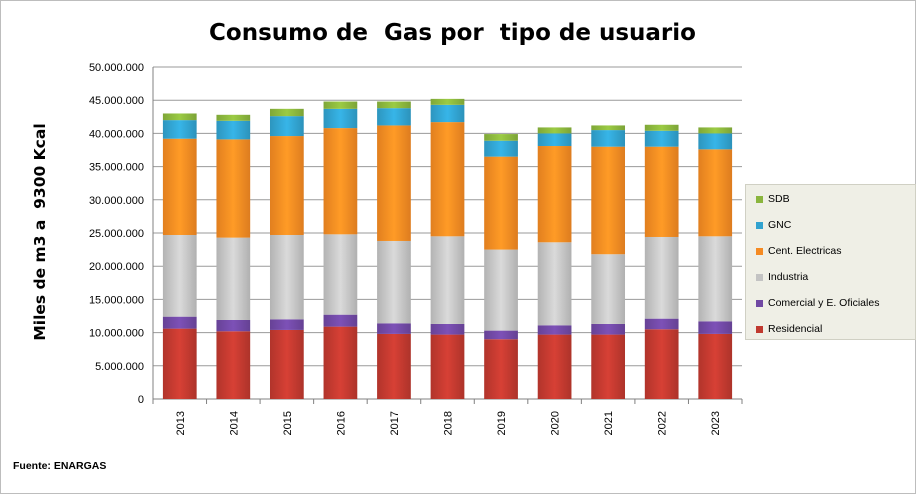  Describe the element at coordinates (502, 423) in the screenshot. I see `x-tick-label: 2019` at that location.